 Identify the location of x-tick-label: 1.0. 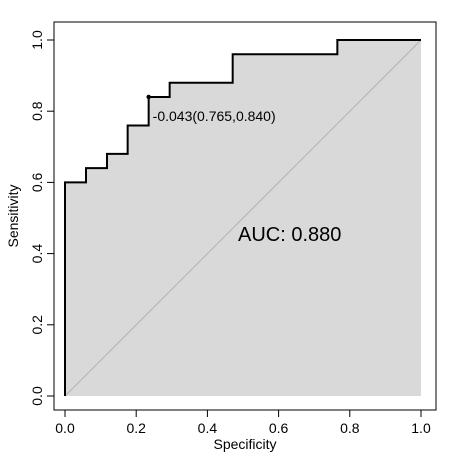
(421, 428).